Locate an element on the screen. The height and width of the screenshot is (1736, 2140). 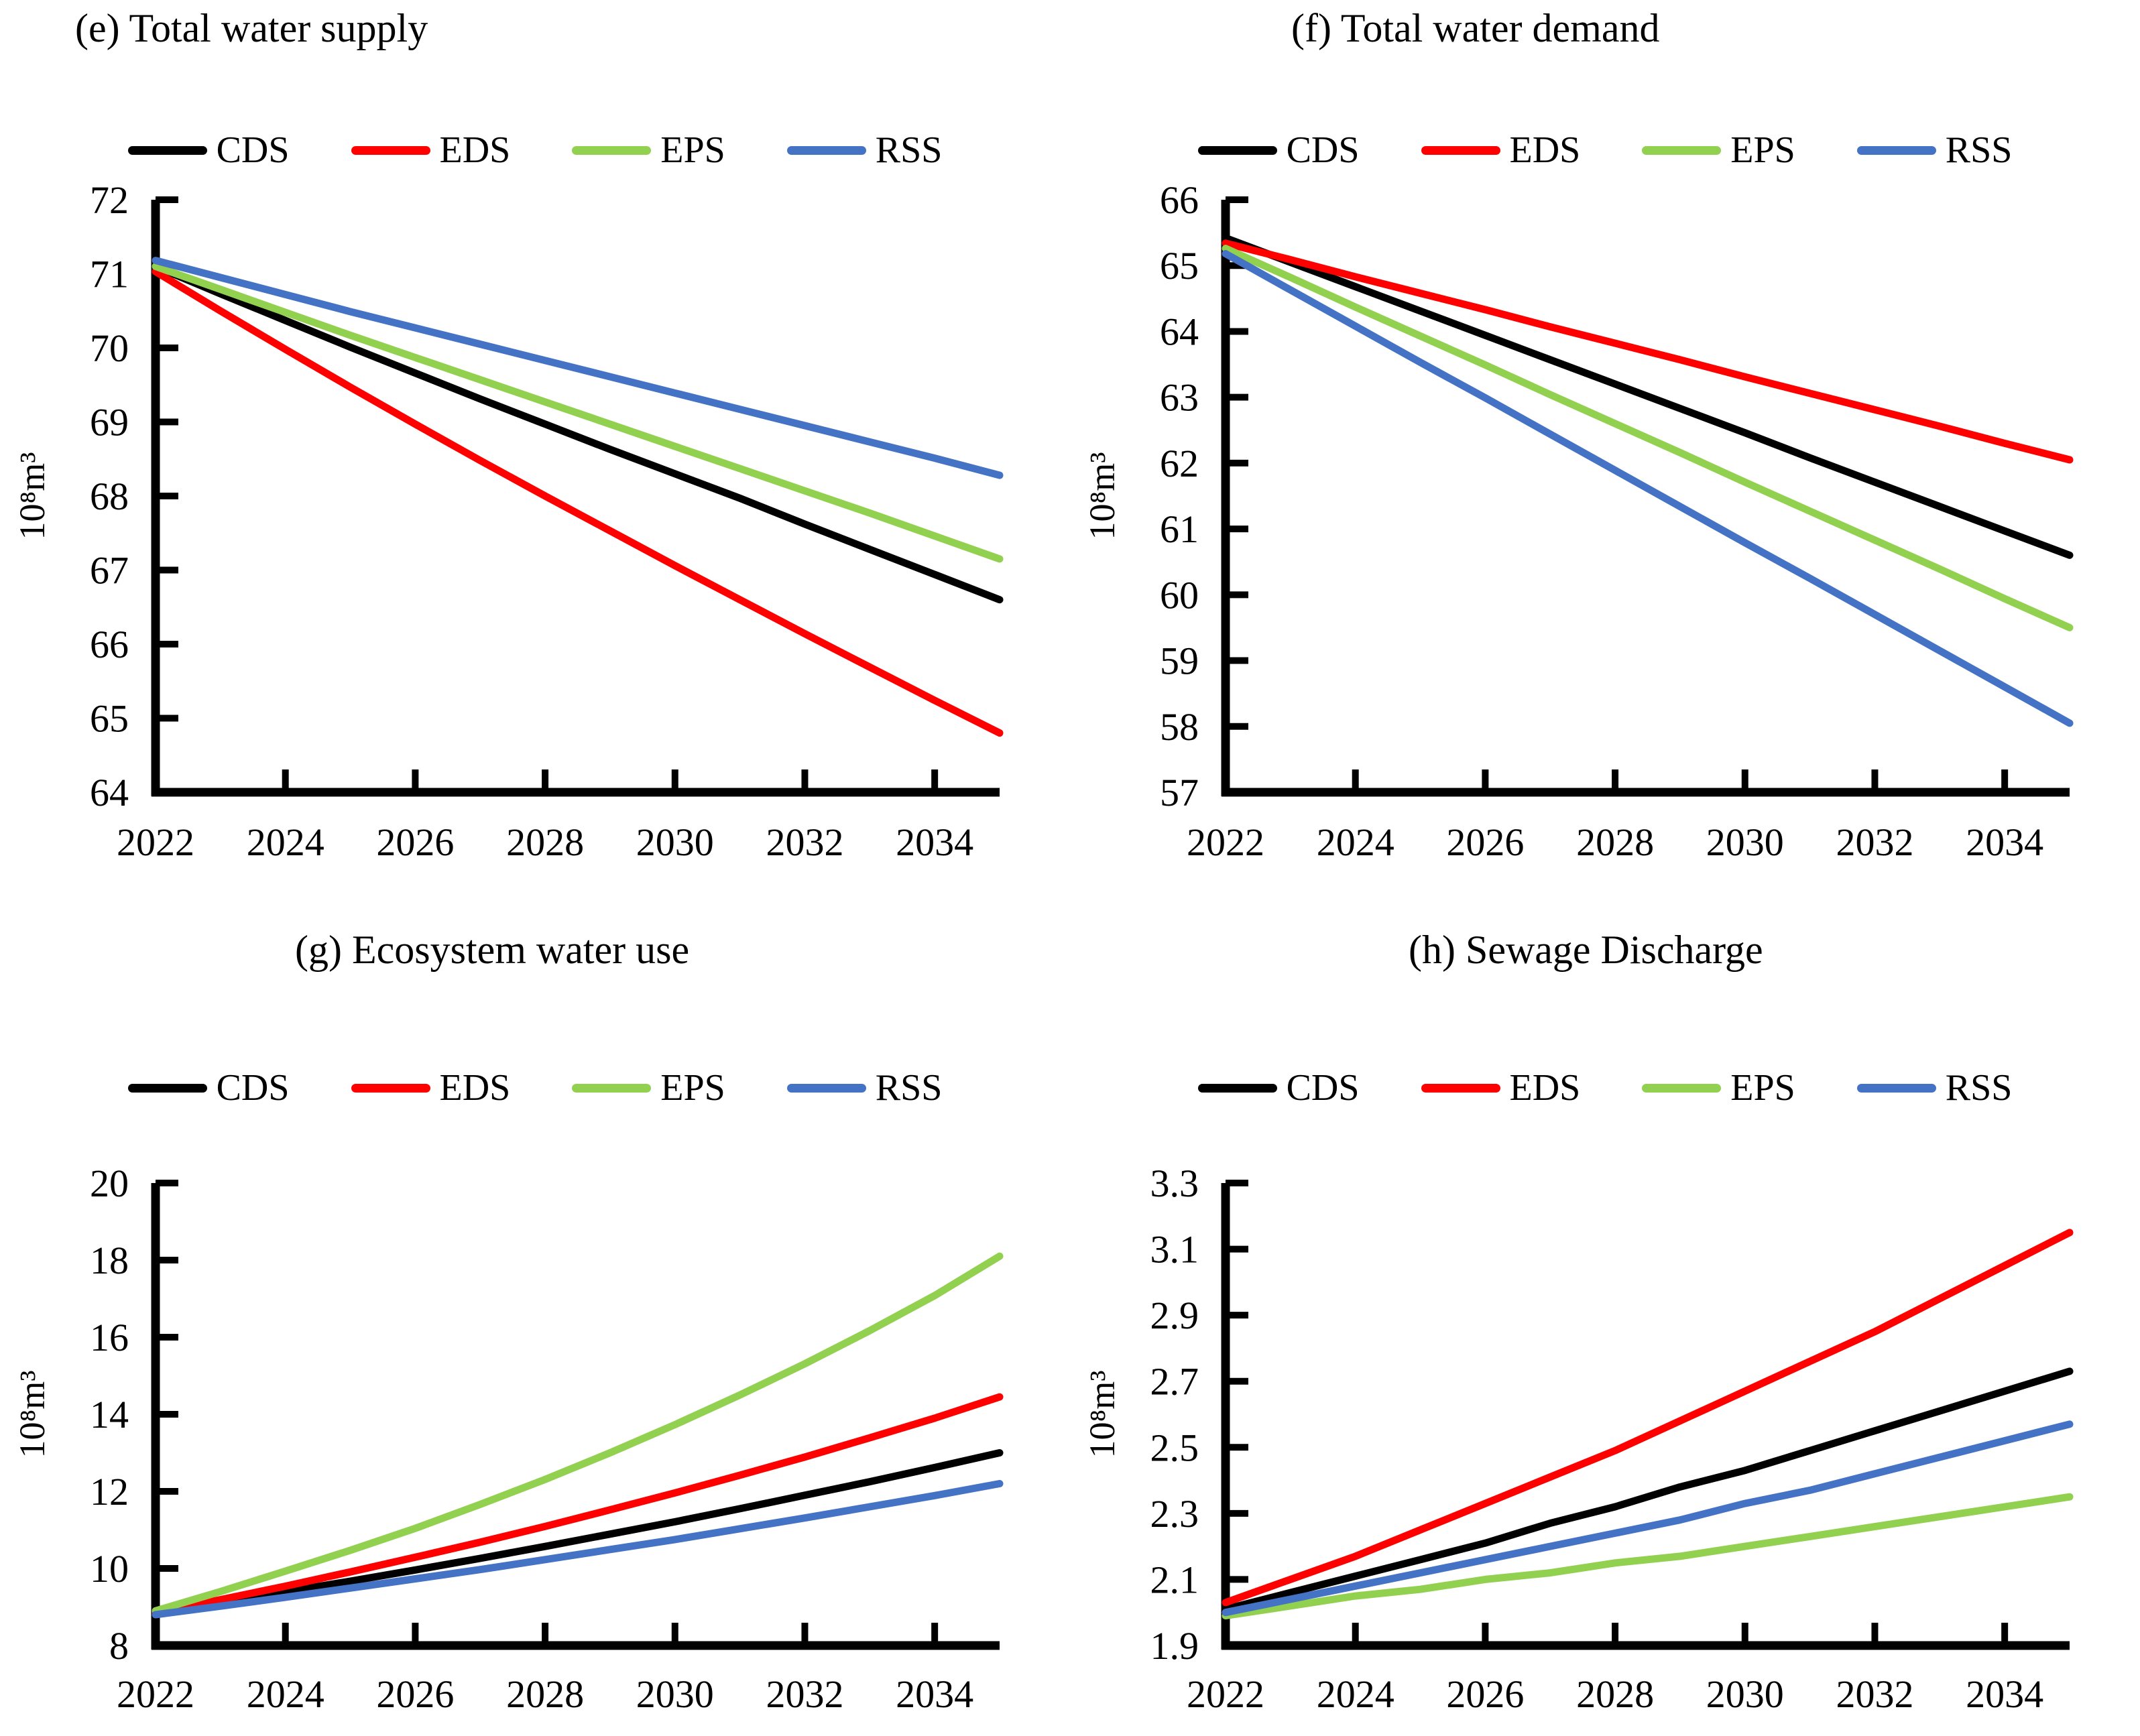
y-tick-label: 57 is located at coordinates (1179, 792).